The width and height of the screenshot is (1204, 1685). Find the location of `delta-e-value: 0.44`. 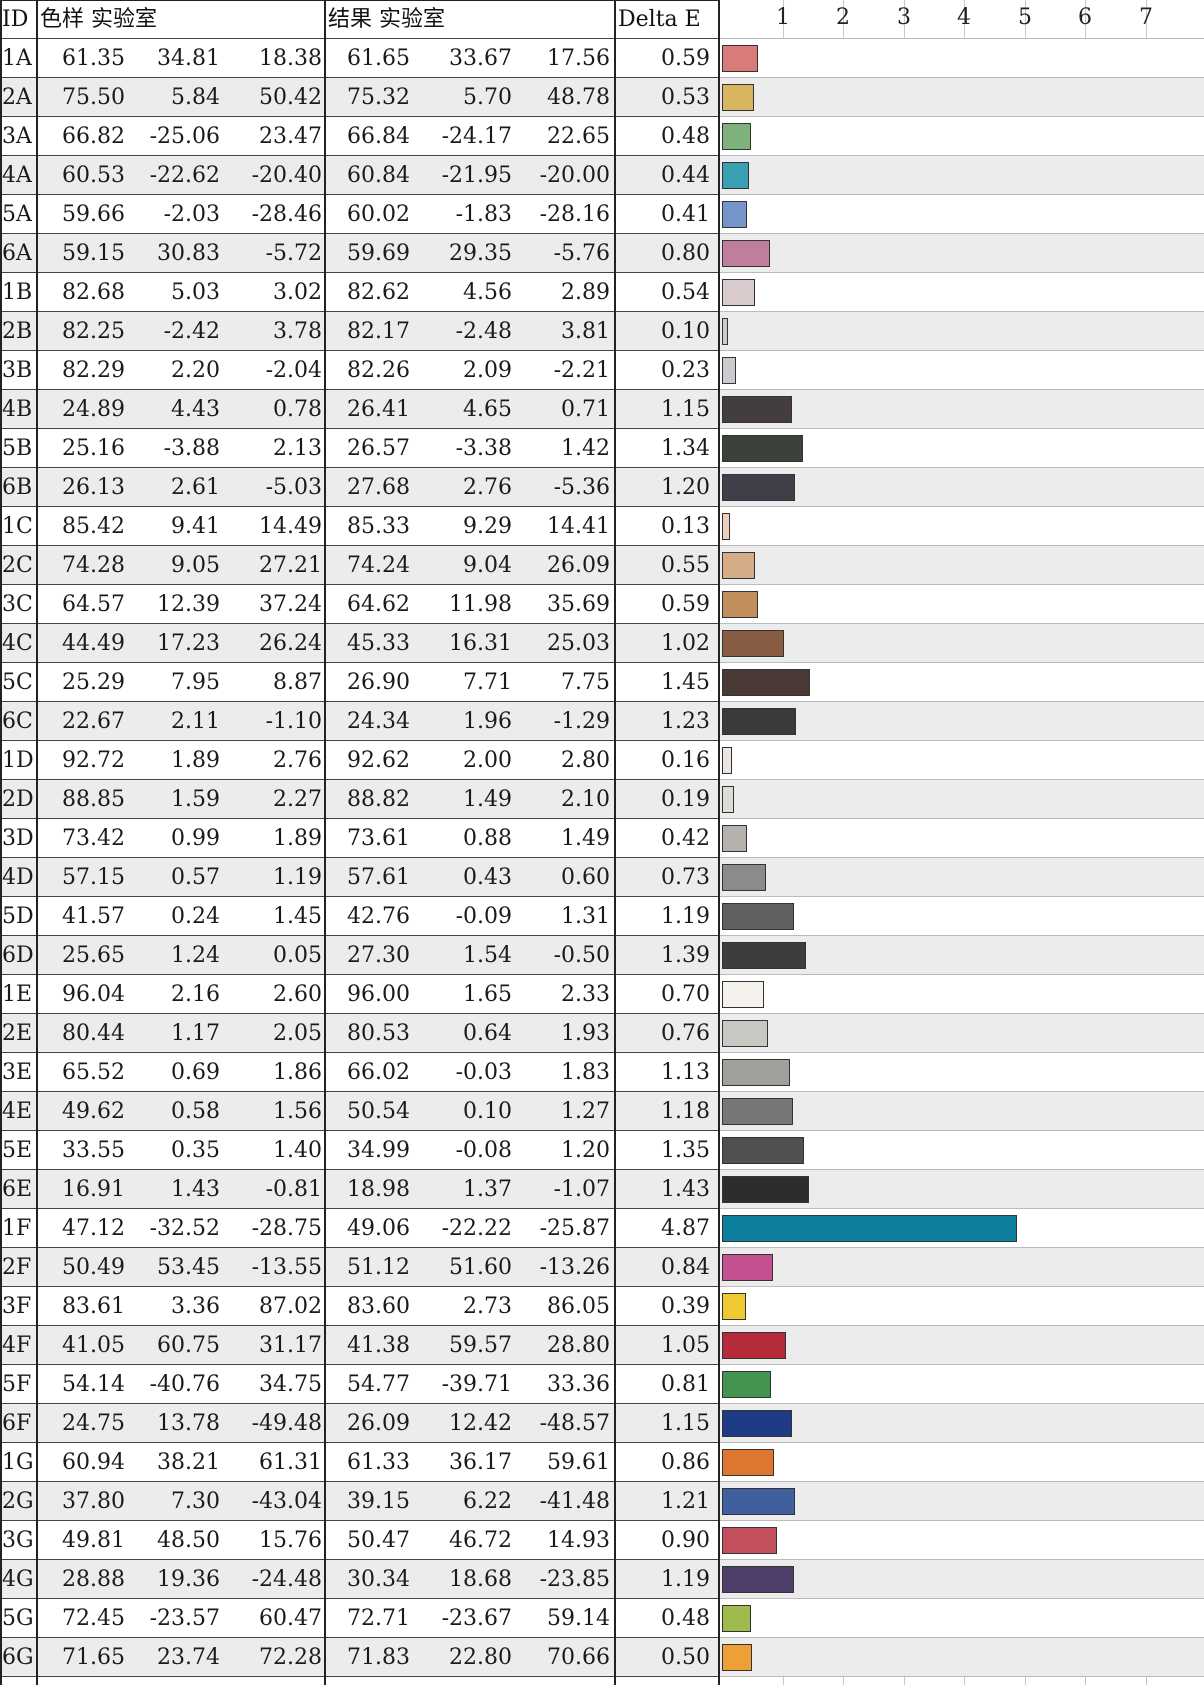

delta-e-value: 0.44 is located at coordinates (685, 175).